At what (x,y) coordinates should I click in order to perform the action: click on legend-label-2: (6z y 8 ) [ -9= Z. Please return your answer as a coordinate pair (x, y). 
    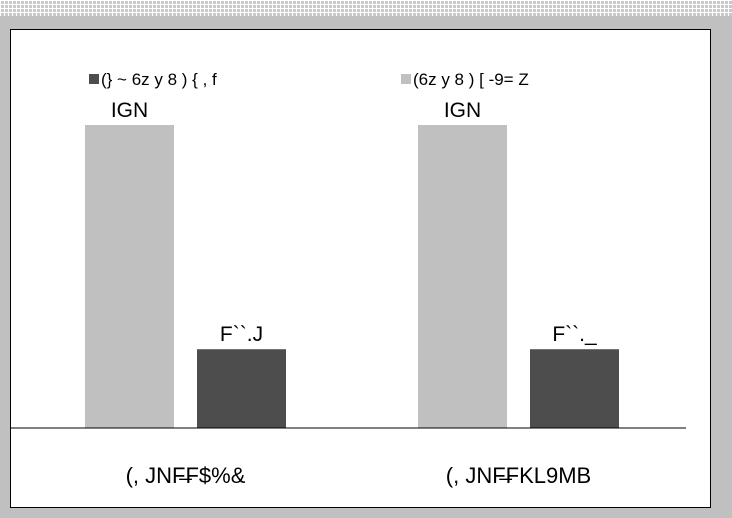
    Looking at the image, I should click on (471, 79).